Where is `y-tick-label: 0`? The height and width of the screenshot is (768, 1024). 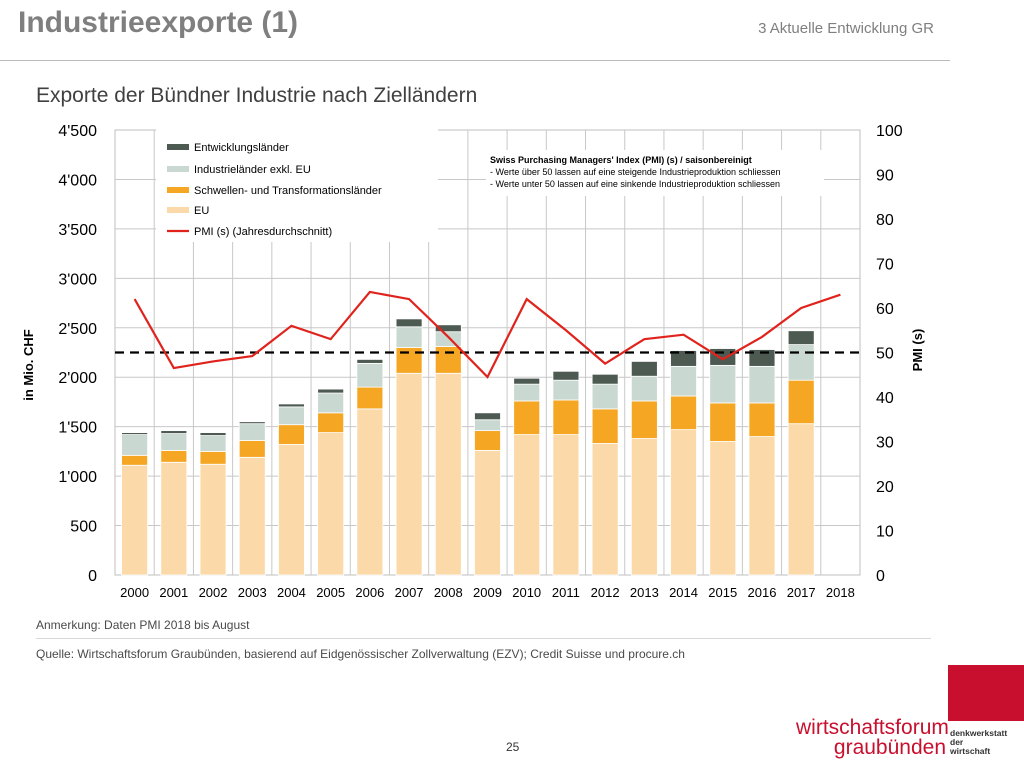
y-tick-label: 0 is located at coordinates (92, 576).